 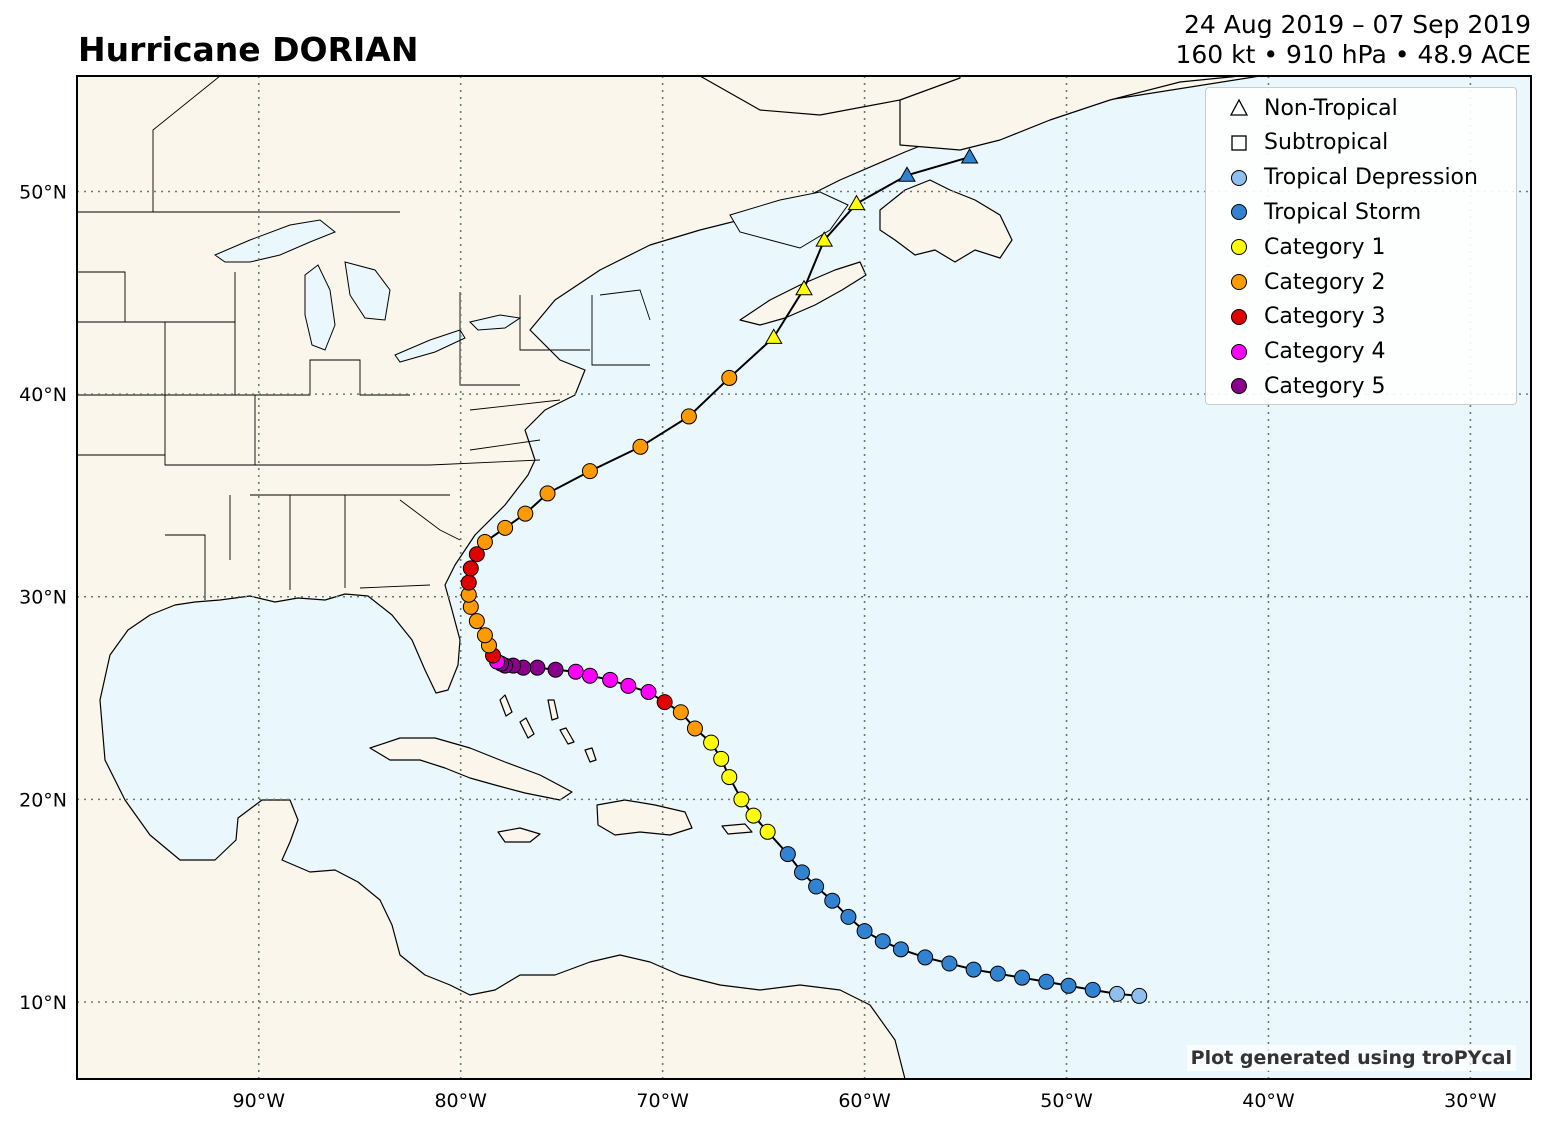 What do you see at coordinates (1066, 1101) in the screenshot?
I see `lon-tick-label-4: 50°W` at bounding box center [1066, 1101].